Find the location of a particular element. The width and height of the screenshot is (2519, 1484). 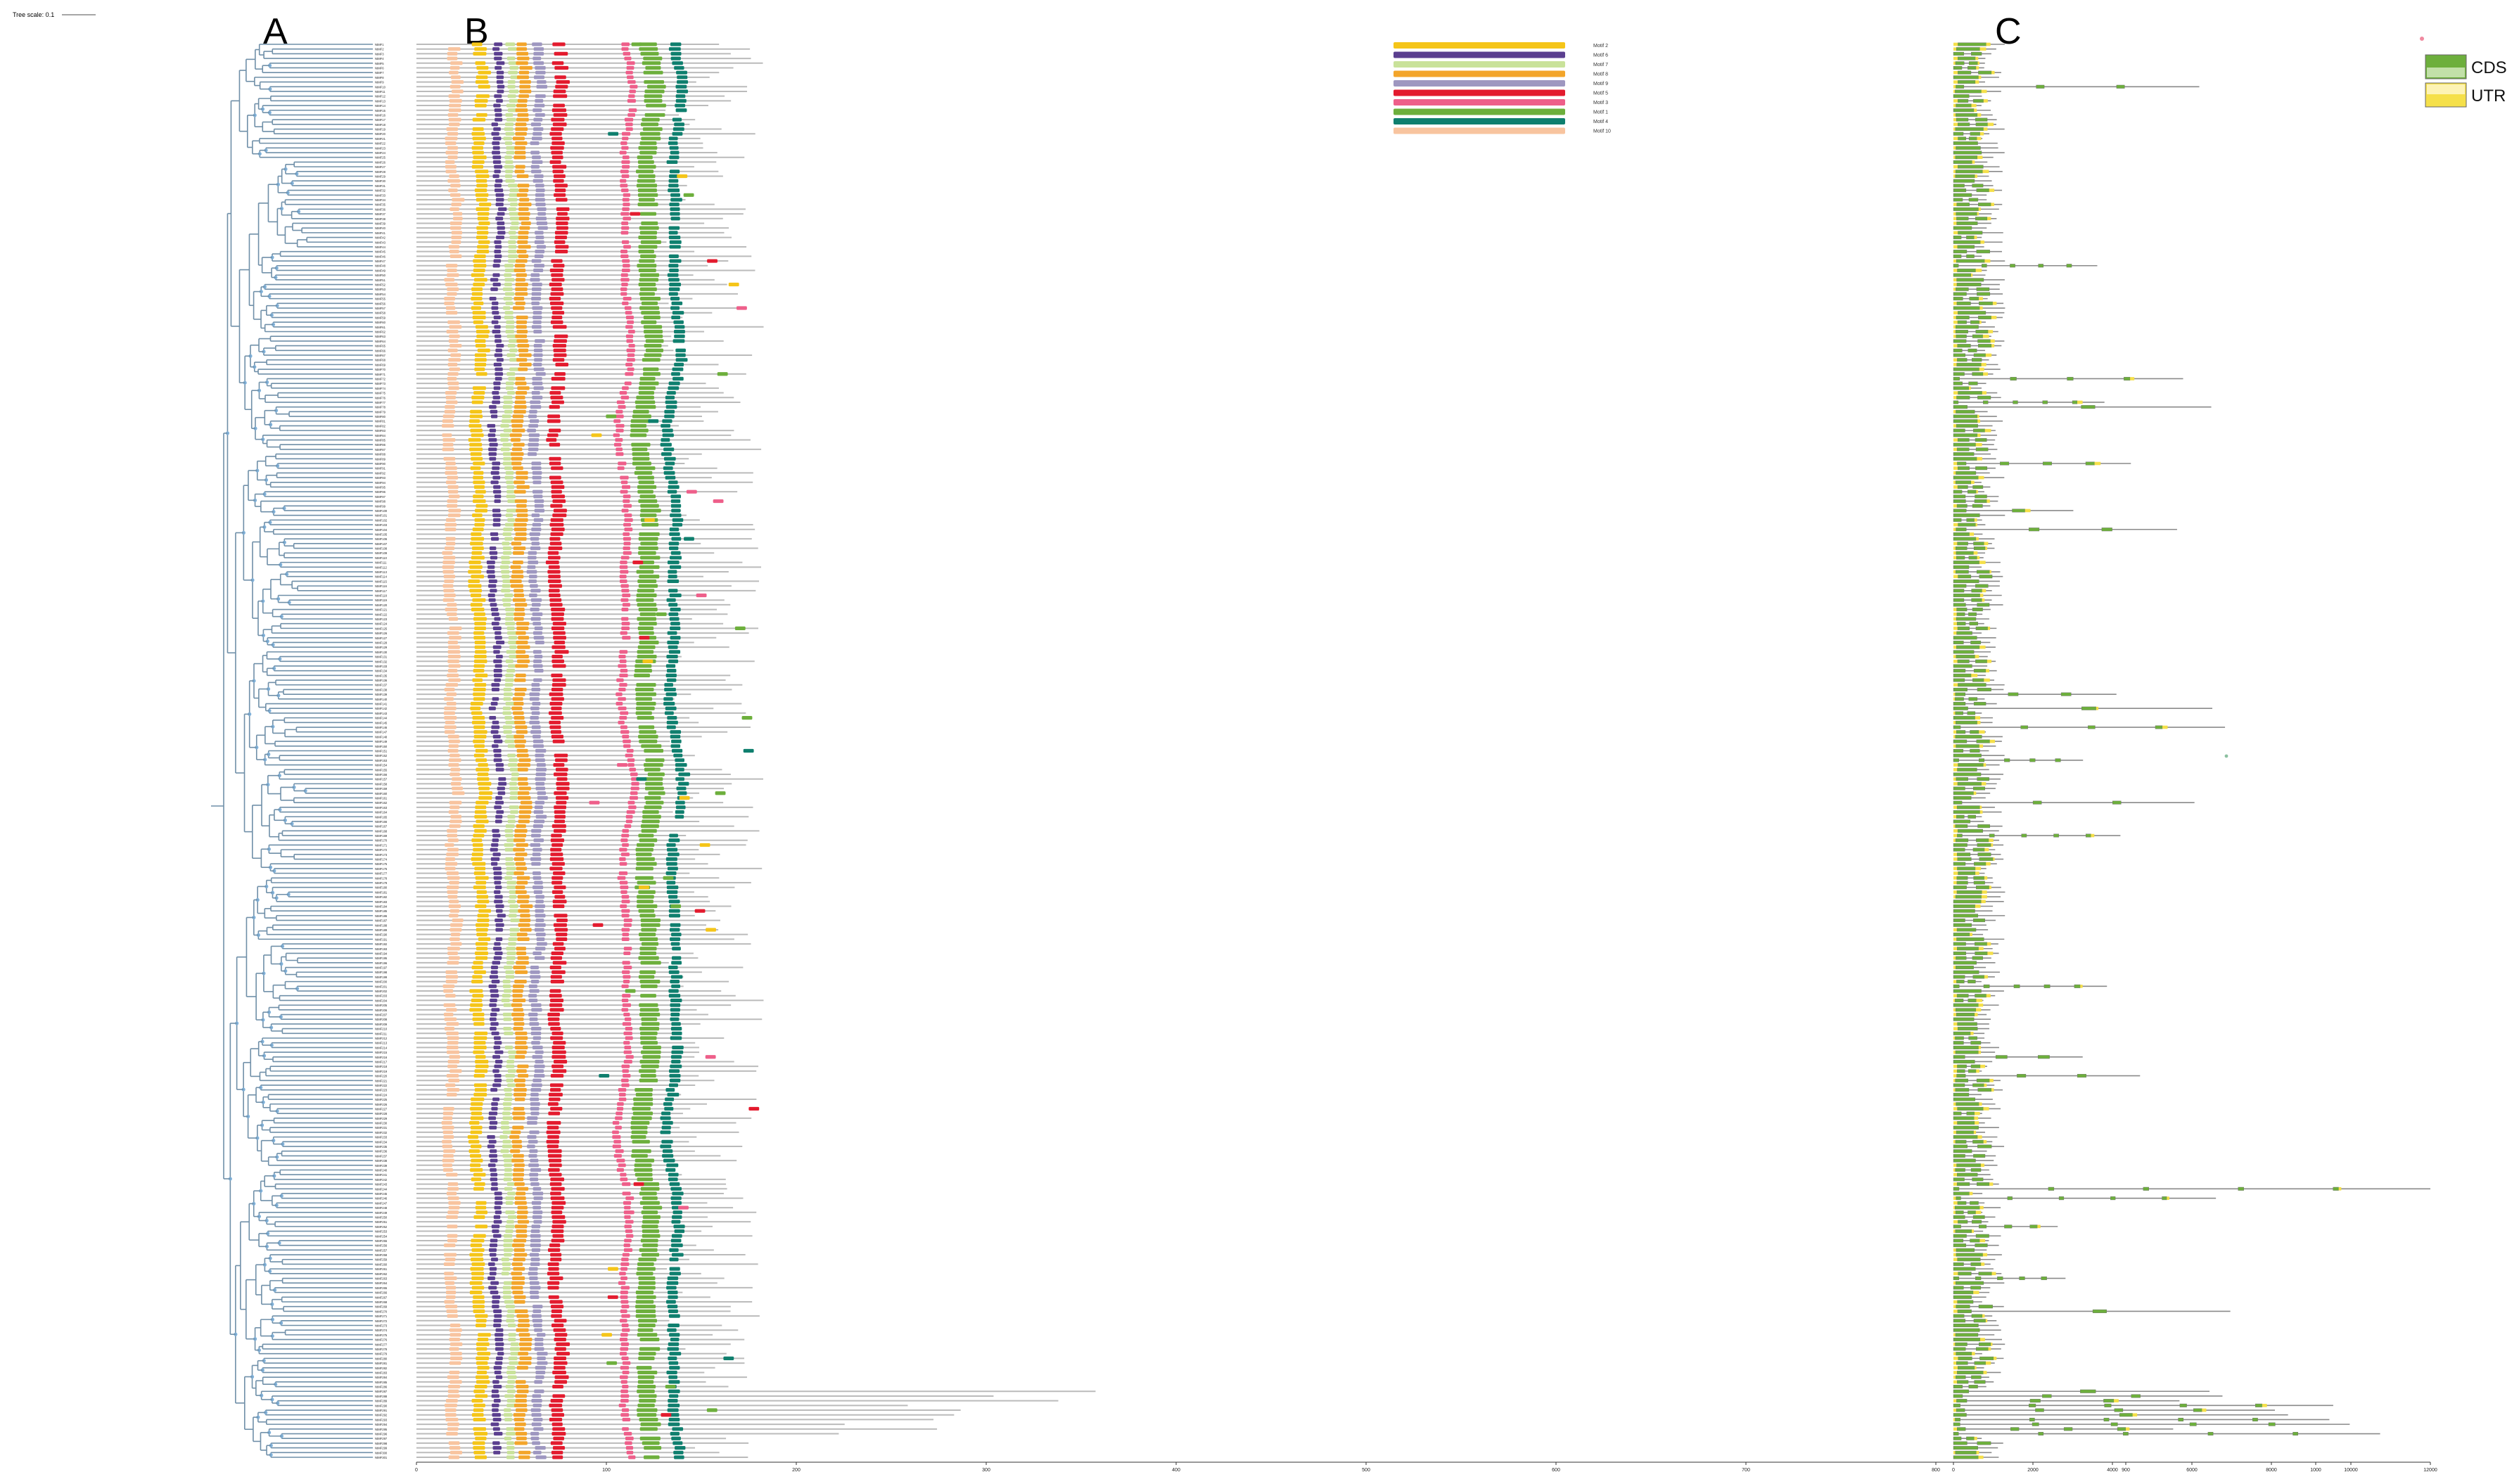

gene-id-label: NtMF202 is located at coordinates (381, 992).